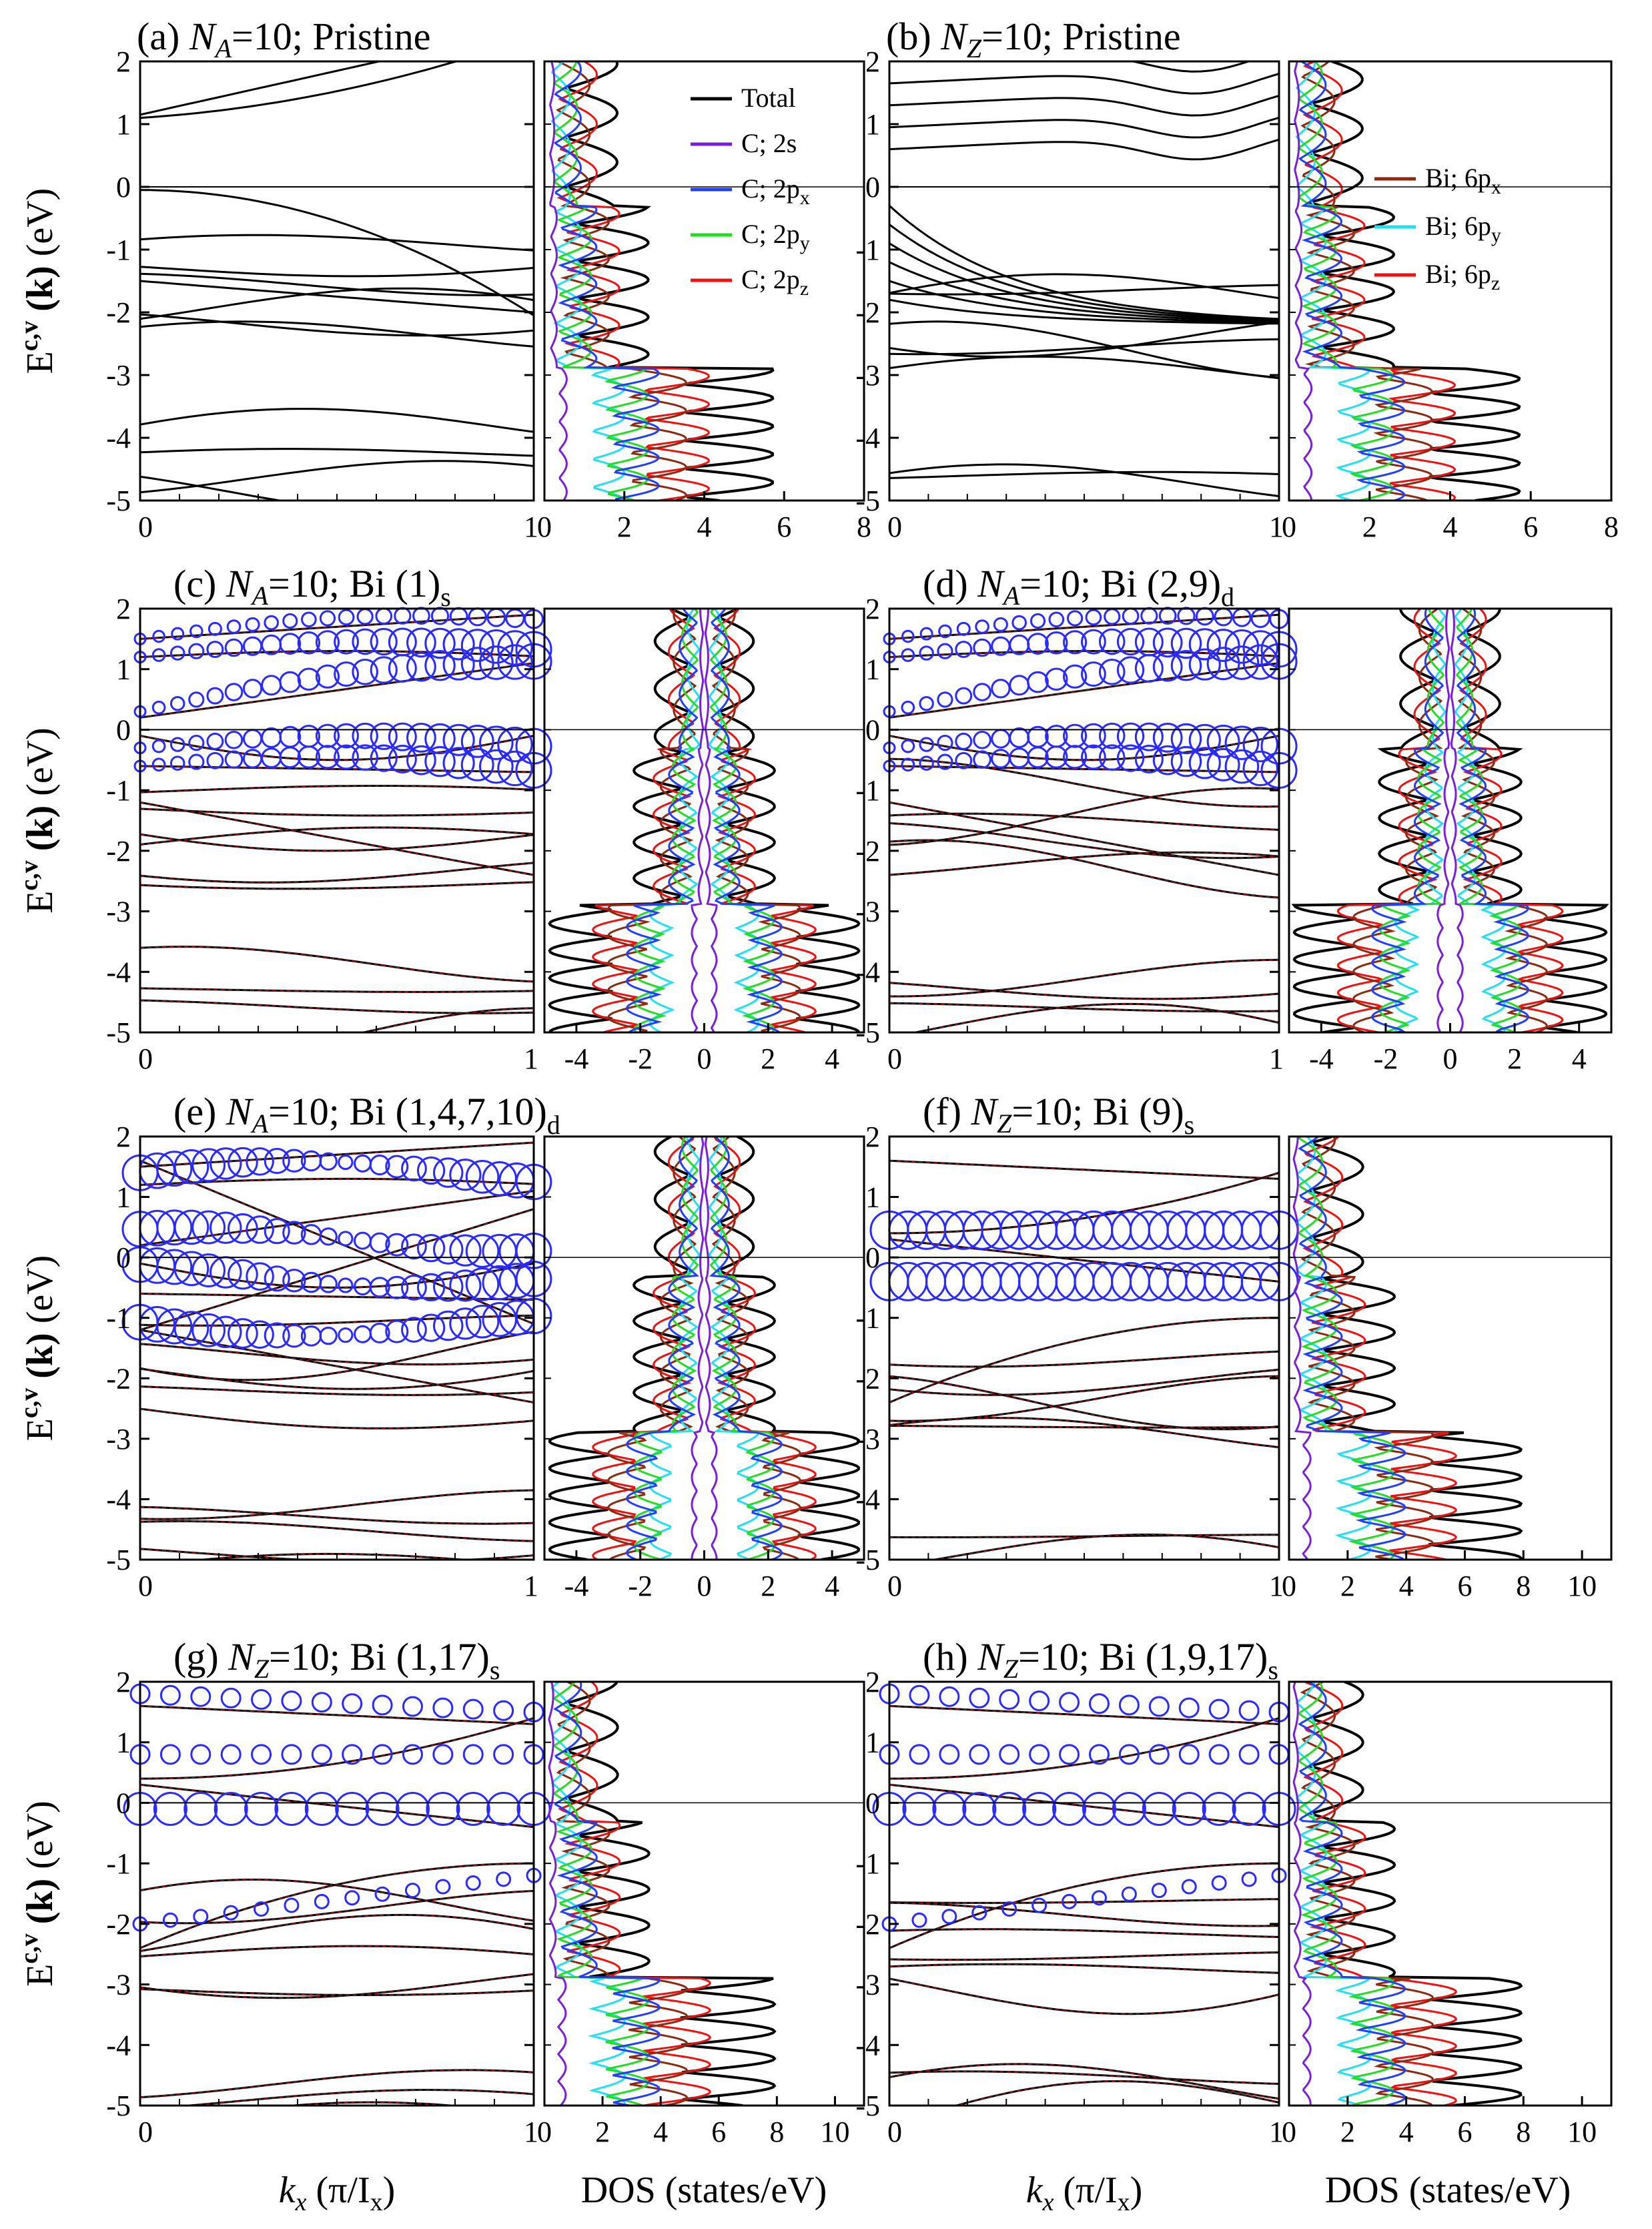  I want to click on panel-title: (f) NZ=10; Bi (9)s, so click(1058, 1115).